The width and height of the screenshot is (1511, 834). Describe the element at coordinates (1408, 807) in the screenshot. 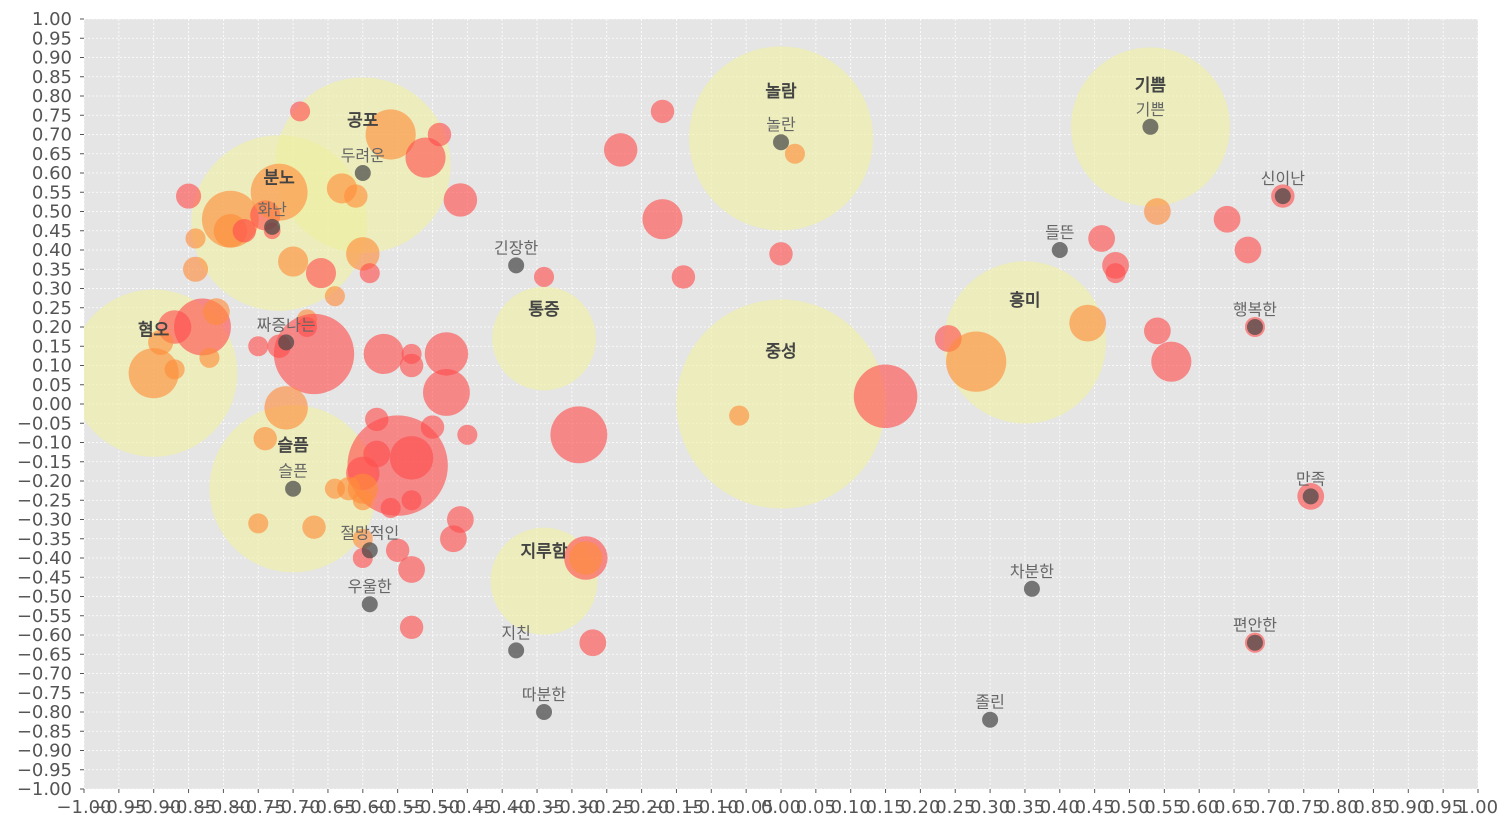

I see `x-tick-label: 0.90` at that location.